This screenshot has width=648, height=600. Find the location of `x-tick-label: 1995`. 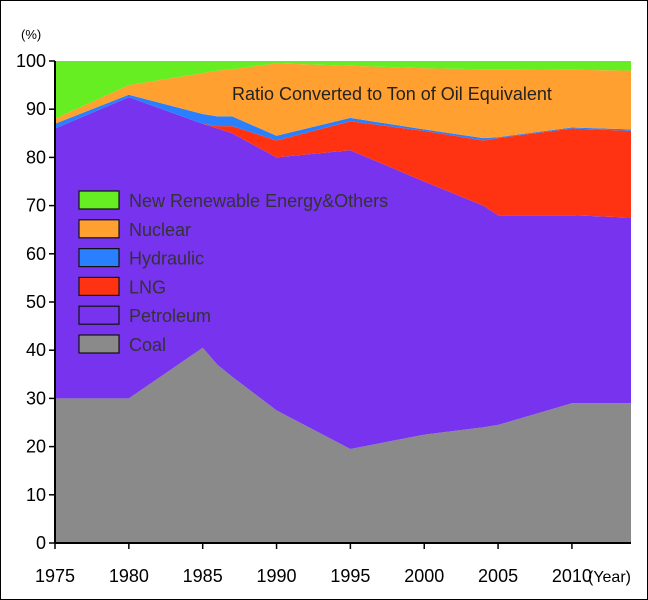

x-tick-label: 1995 is located at coordinates (350, 576).